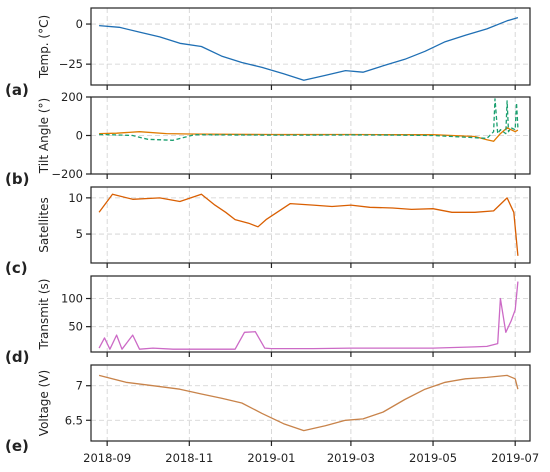 This screenshot has width=550, height=472. I want to click on panel-letter: (d), so click(17, 357).